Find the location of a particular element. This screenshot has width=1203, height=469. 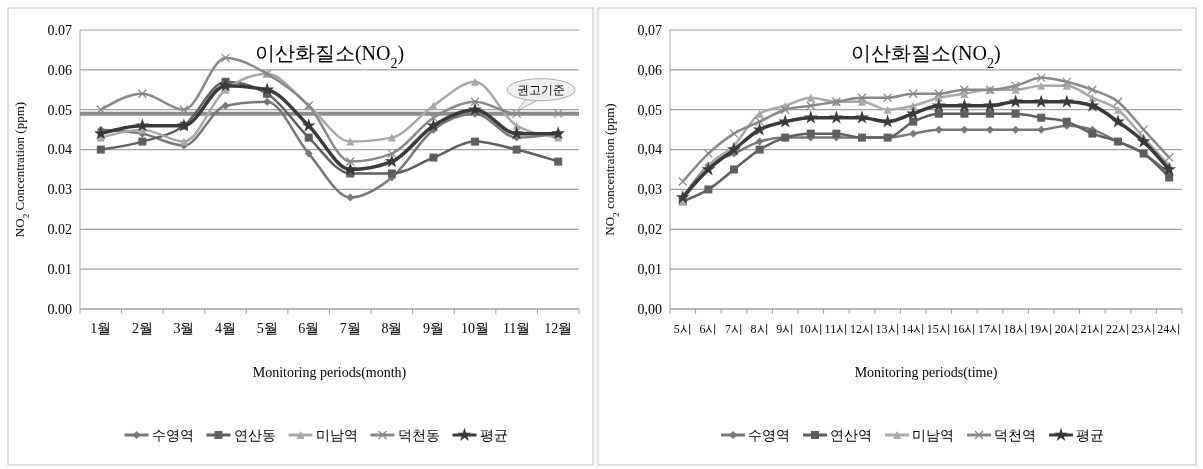

x-tick-label: 10월 is located at coordinates (475, 328).